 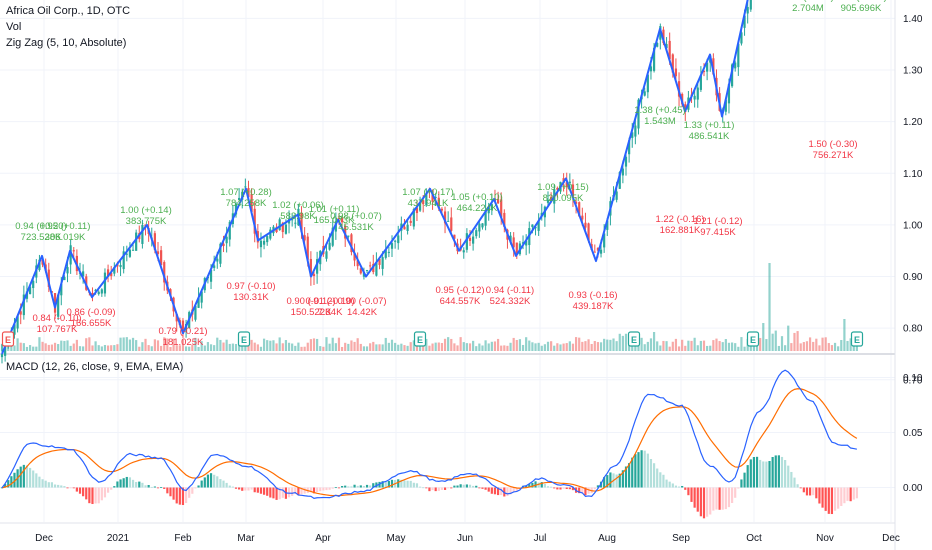 What do you see at coordinates (660, 121) in the screenshot?
I see `zigzag-label-volume: 1.543M` at bounding box center [660, 121].